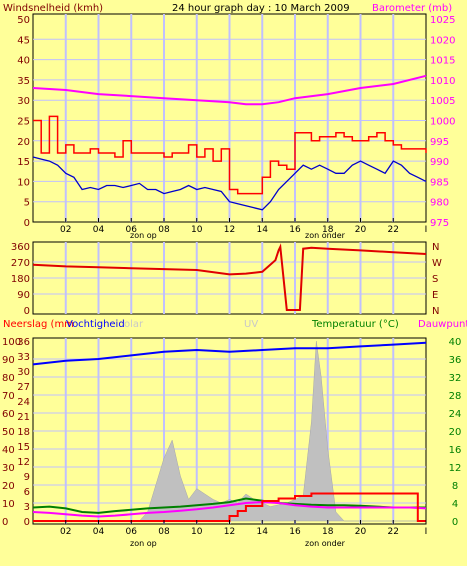 This screenshot has width=467, height=566. Describe the element at coordinates (27, 522) in the screenshot. I see `rain-tick-label: 0` at that location.